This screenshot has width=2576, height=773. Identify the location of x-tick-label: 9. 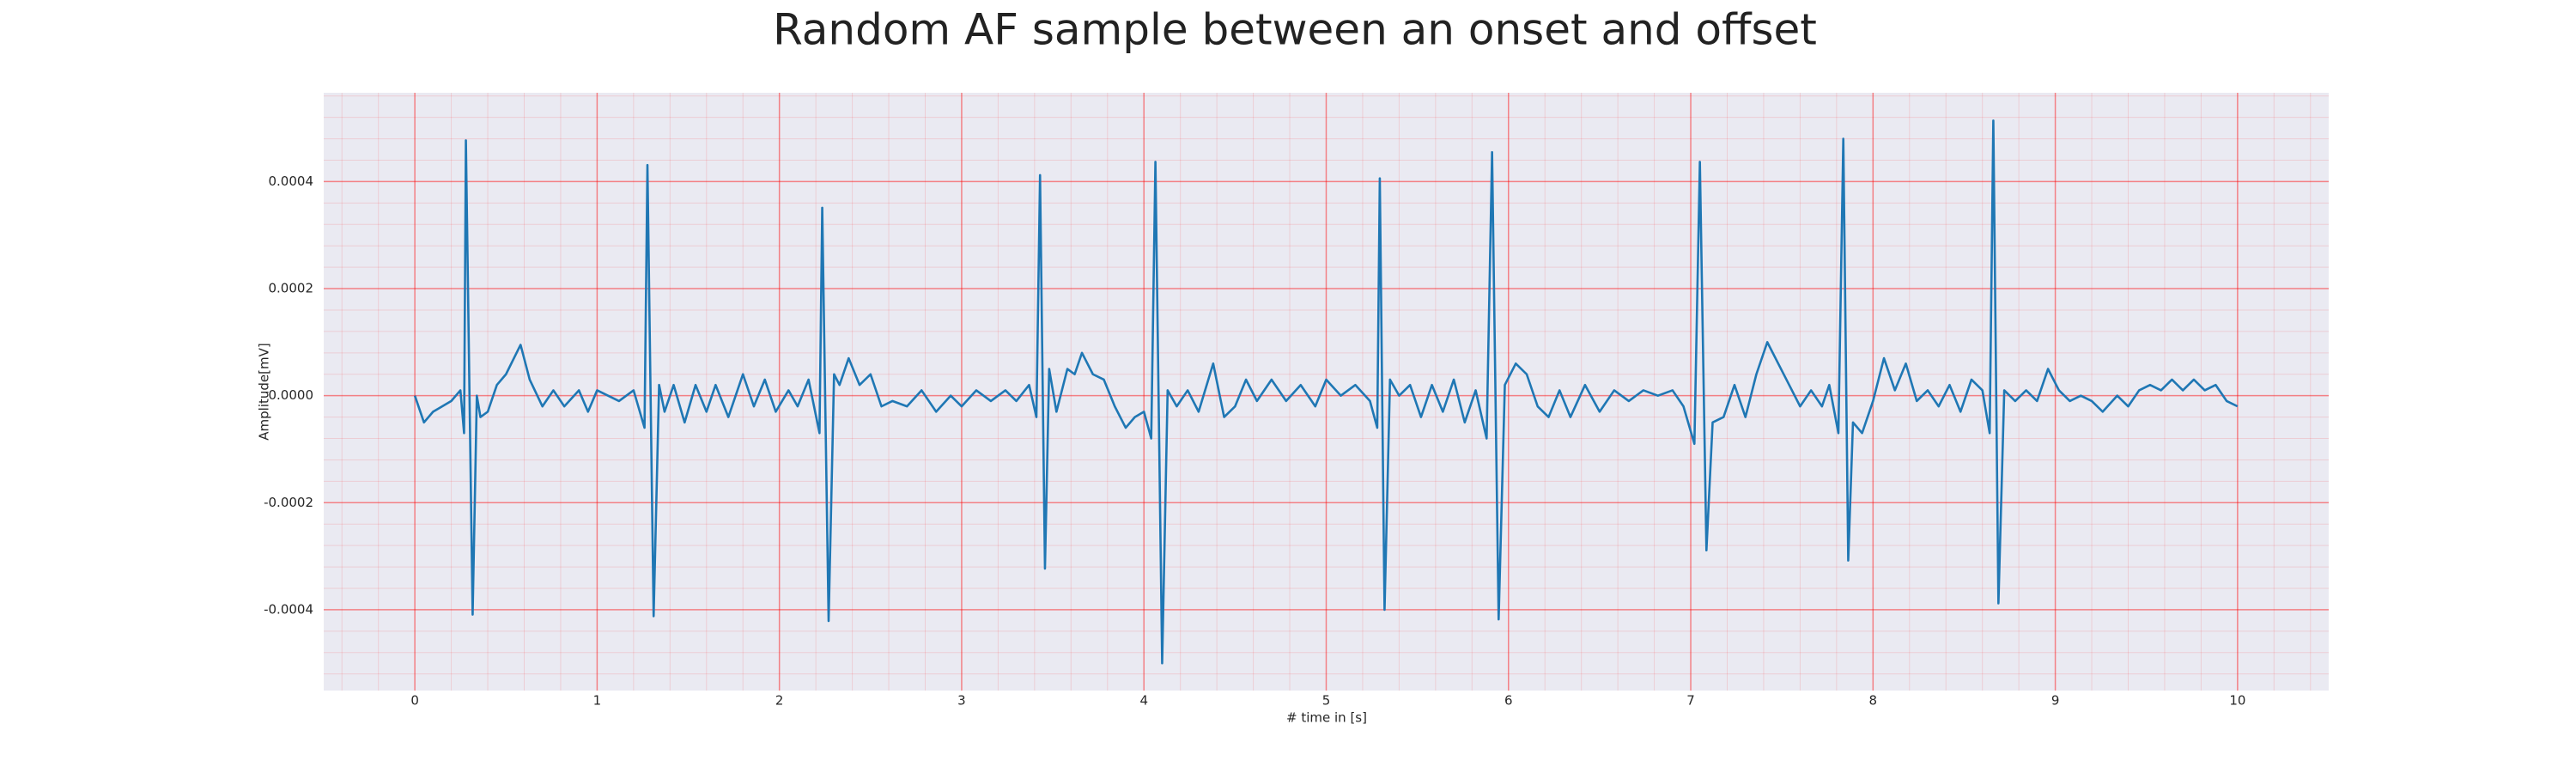
(2055, 701).